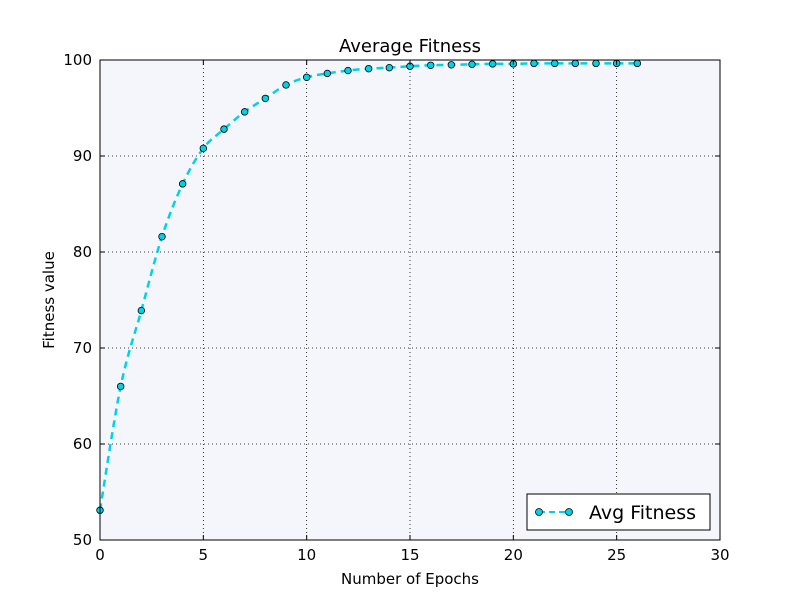 This screenshot has width=800, height=600. Describe the element at coordinates (409, 555) in the screenshot. I see `x-tick-label: 15` at that location.